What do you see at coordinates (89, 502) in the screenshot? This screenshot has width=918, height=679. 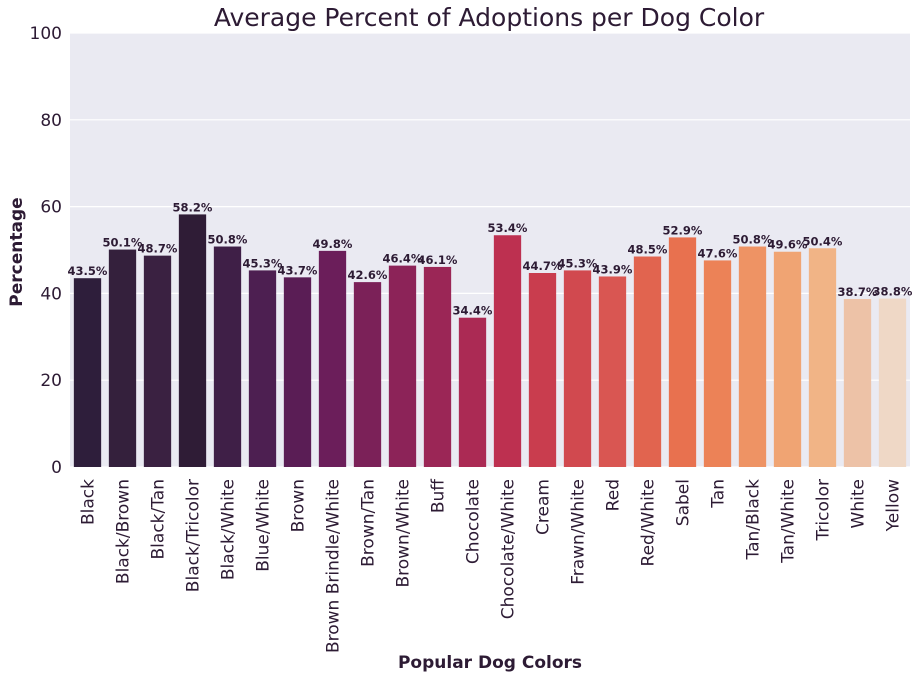 I see `x-tick-label: Black` at bounding box center [89, 502].